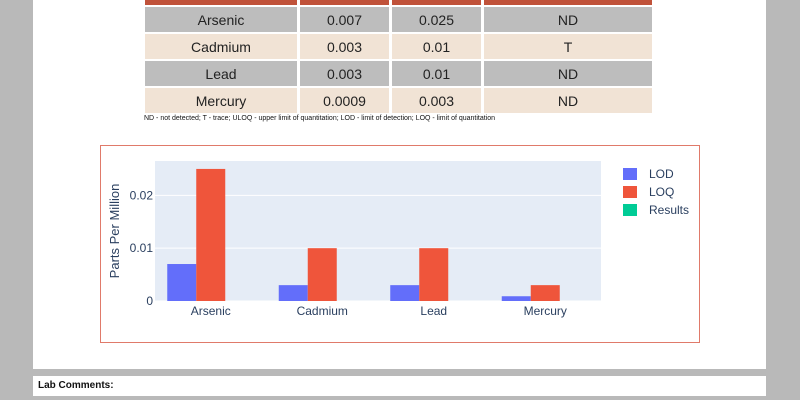 Image resolution: width=800 pixels, height=400 pixels. I want to click on bar-loq-lead, so click(434, 274).